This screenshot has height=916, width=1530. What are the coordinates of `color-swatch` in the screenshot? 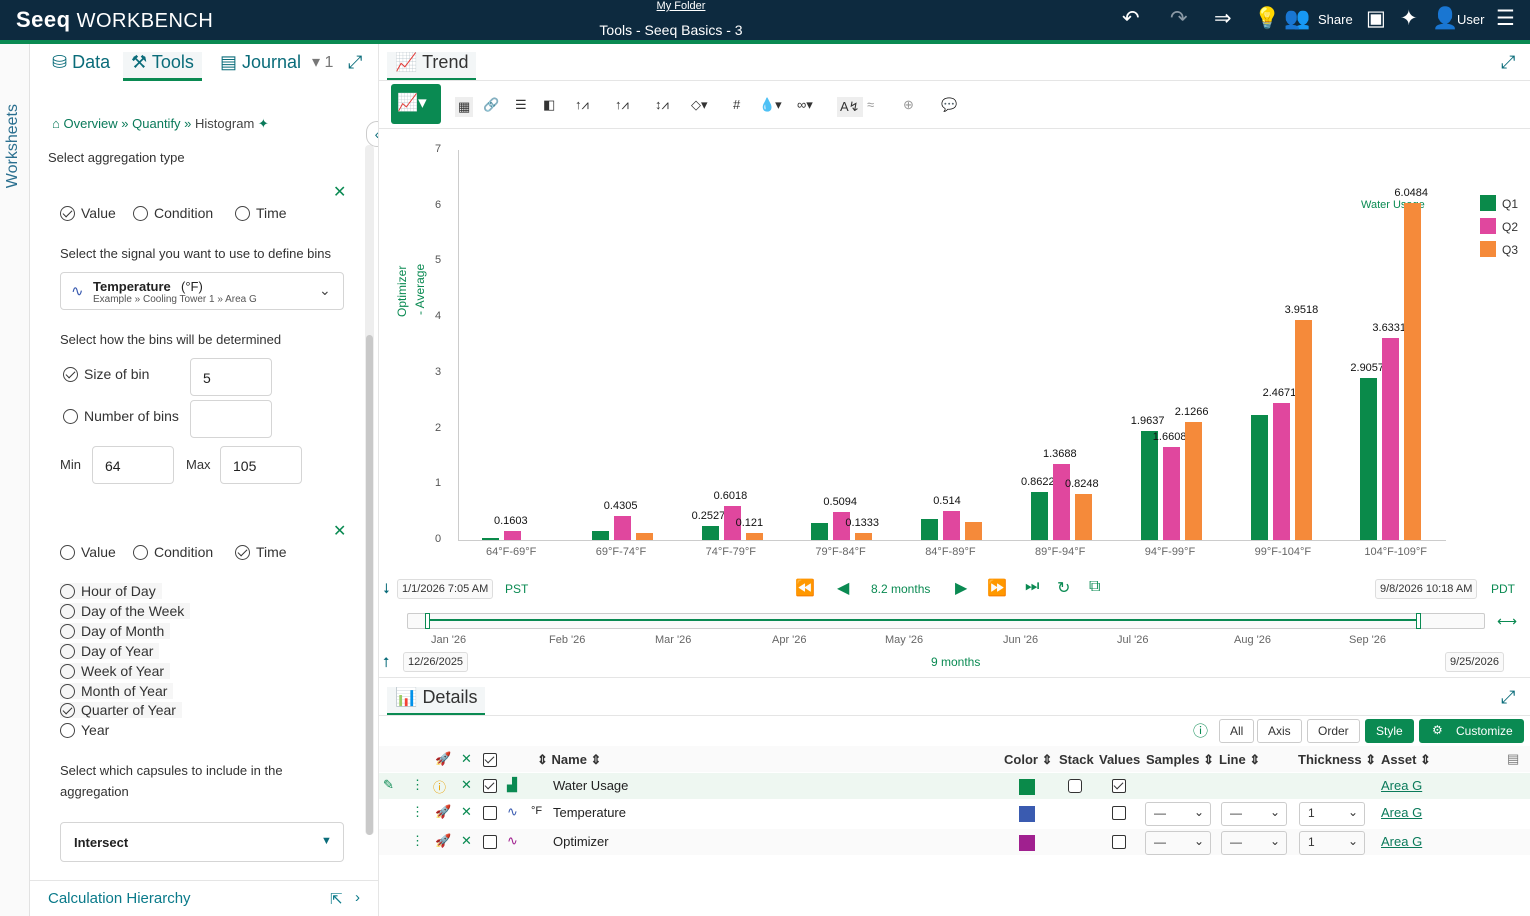 It's located at (1027, 814).